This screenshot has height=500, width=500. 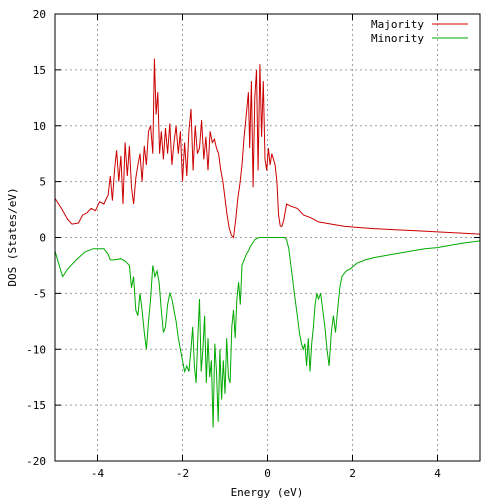 I want to click on y-tick-label: 20, so click(x=39, y=14).